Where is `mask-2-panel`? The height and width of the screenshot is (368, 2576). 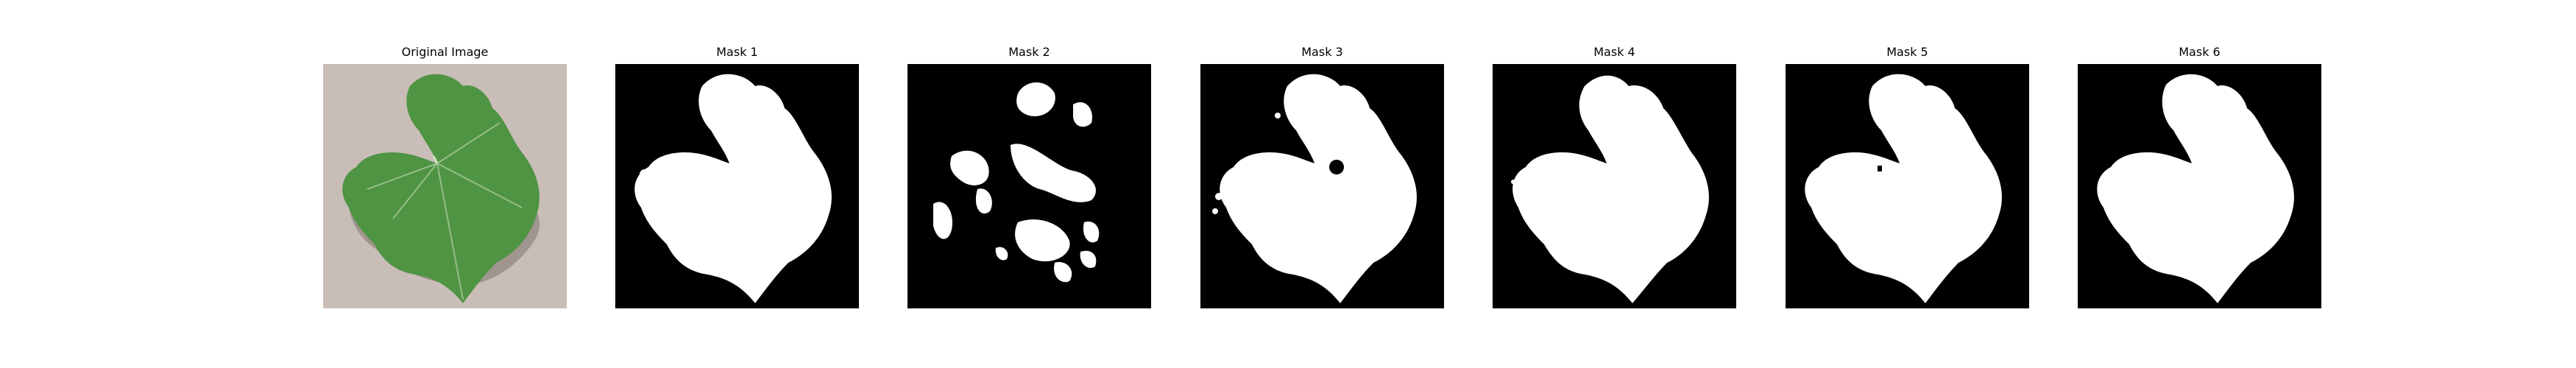 mask-2-panel is located at coordinates (1029, 186).